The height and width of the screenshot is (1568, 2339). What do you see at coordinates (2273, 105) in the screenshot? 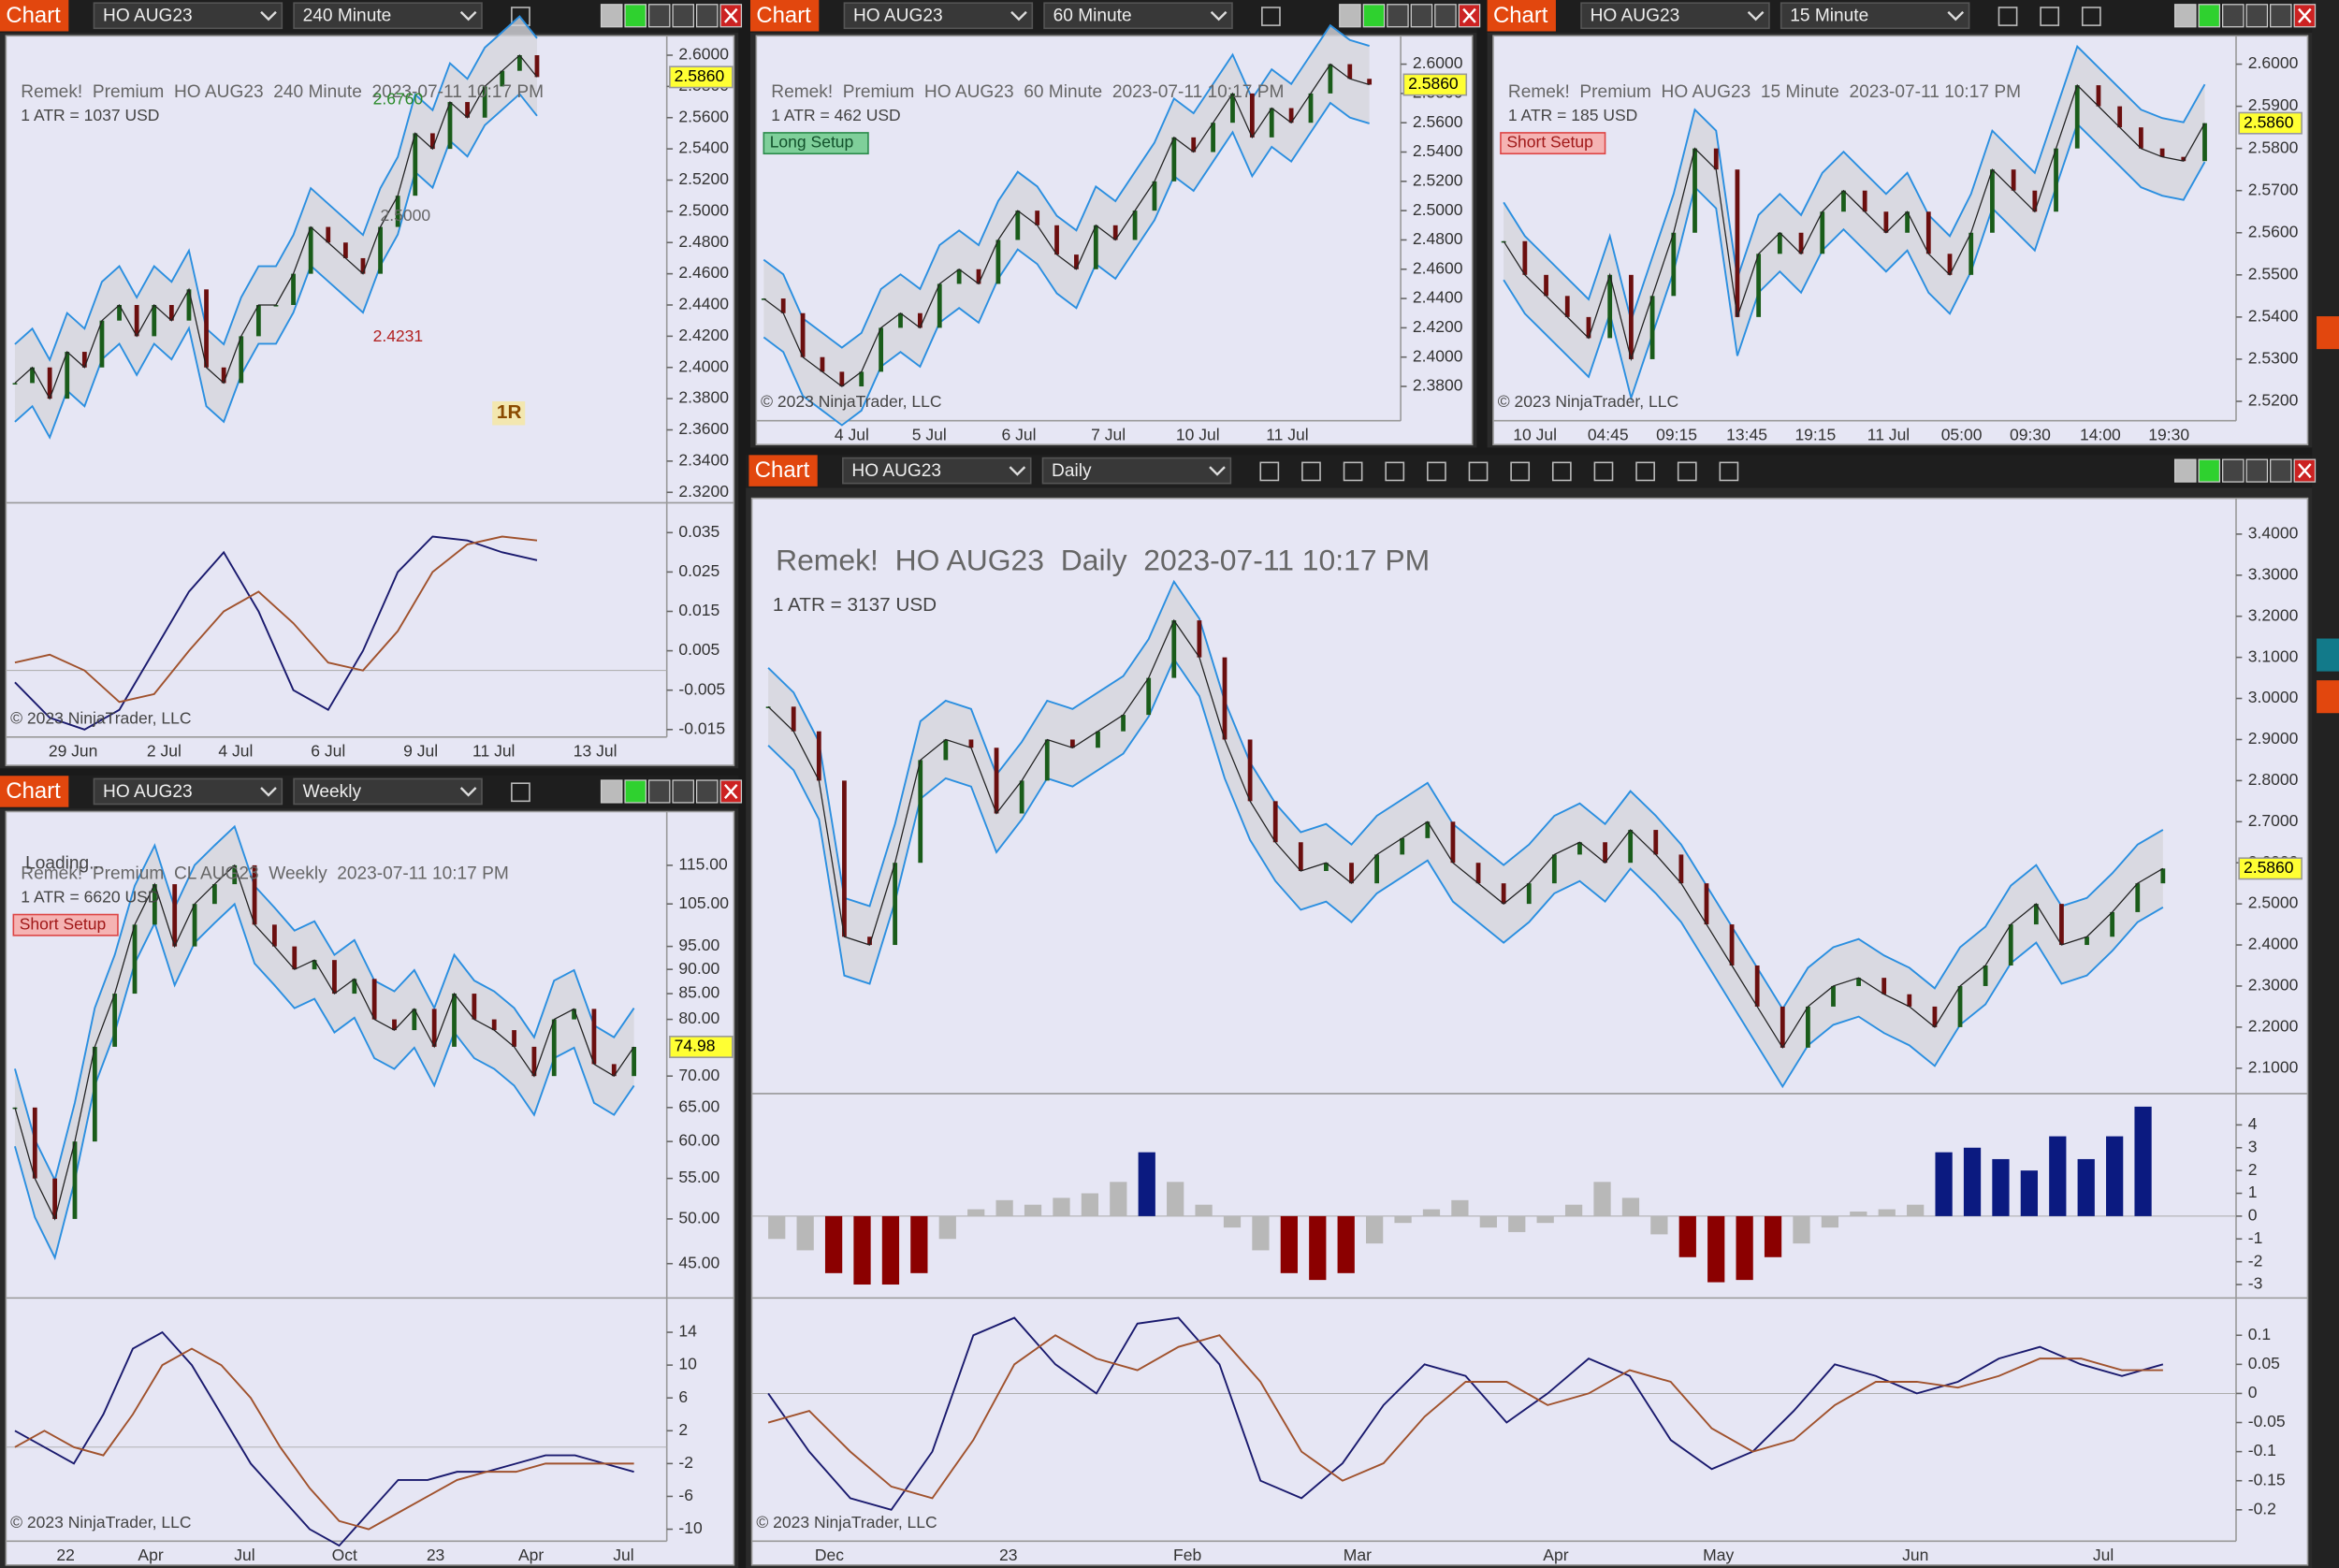
I see `price-tick-label: 2.5900` at bounding box center [2273, 105].